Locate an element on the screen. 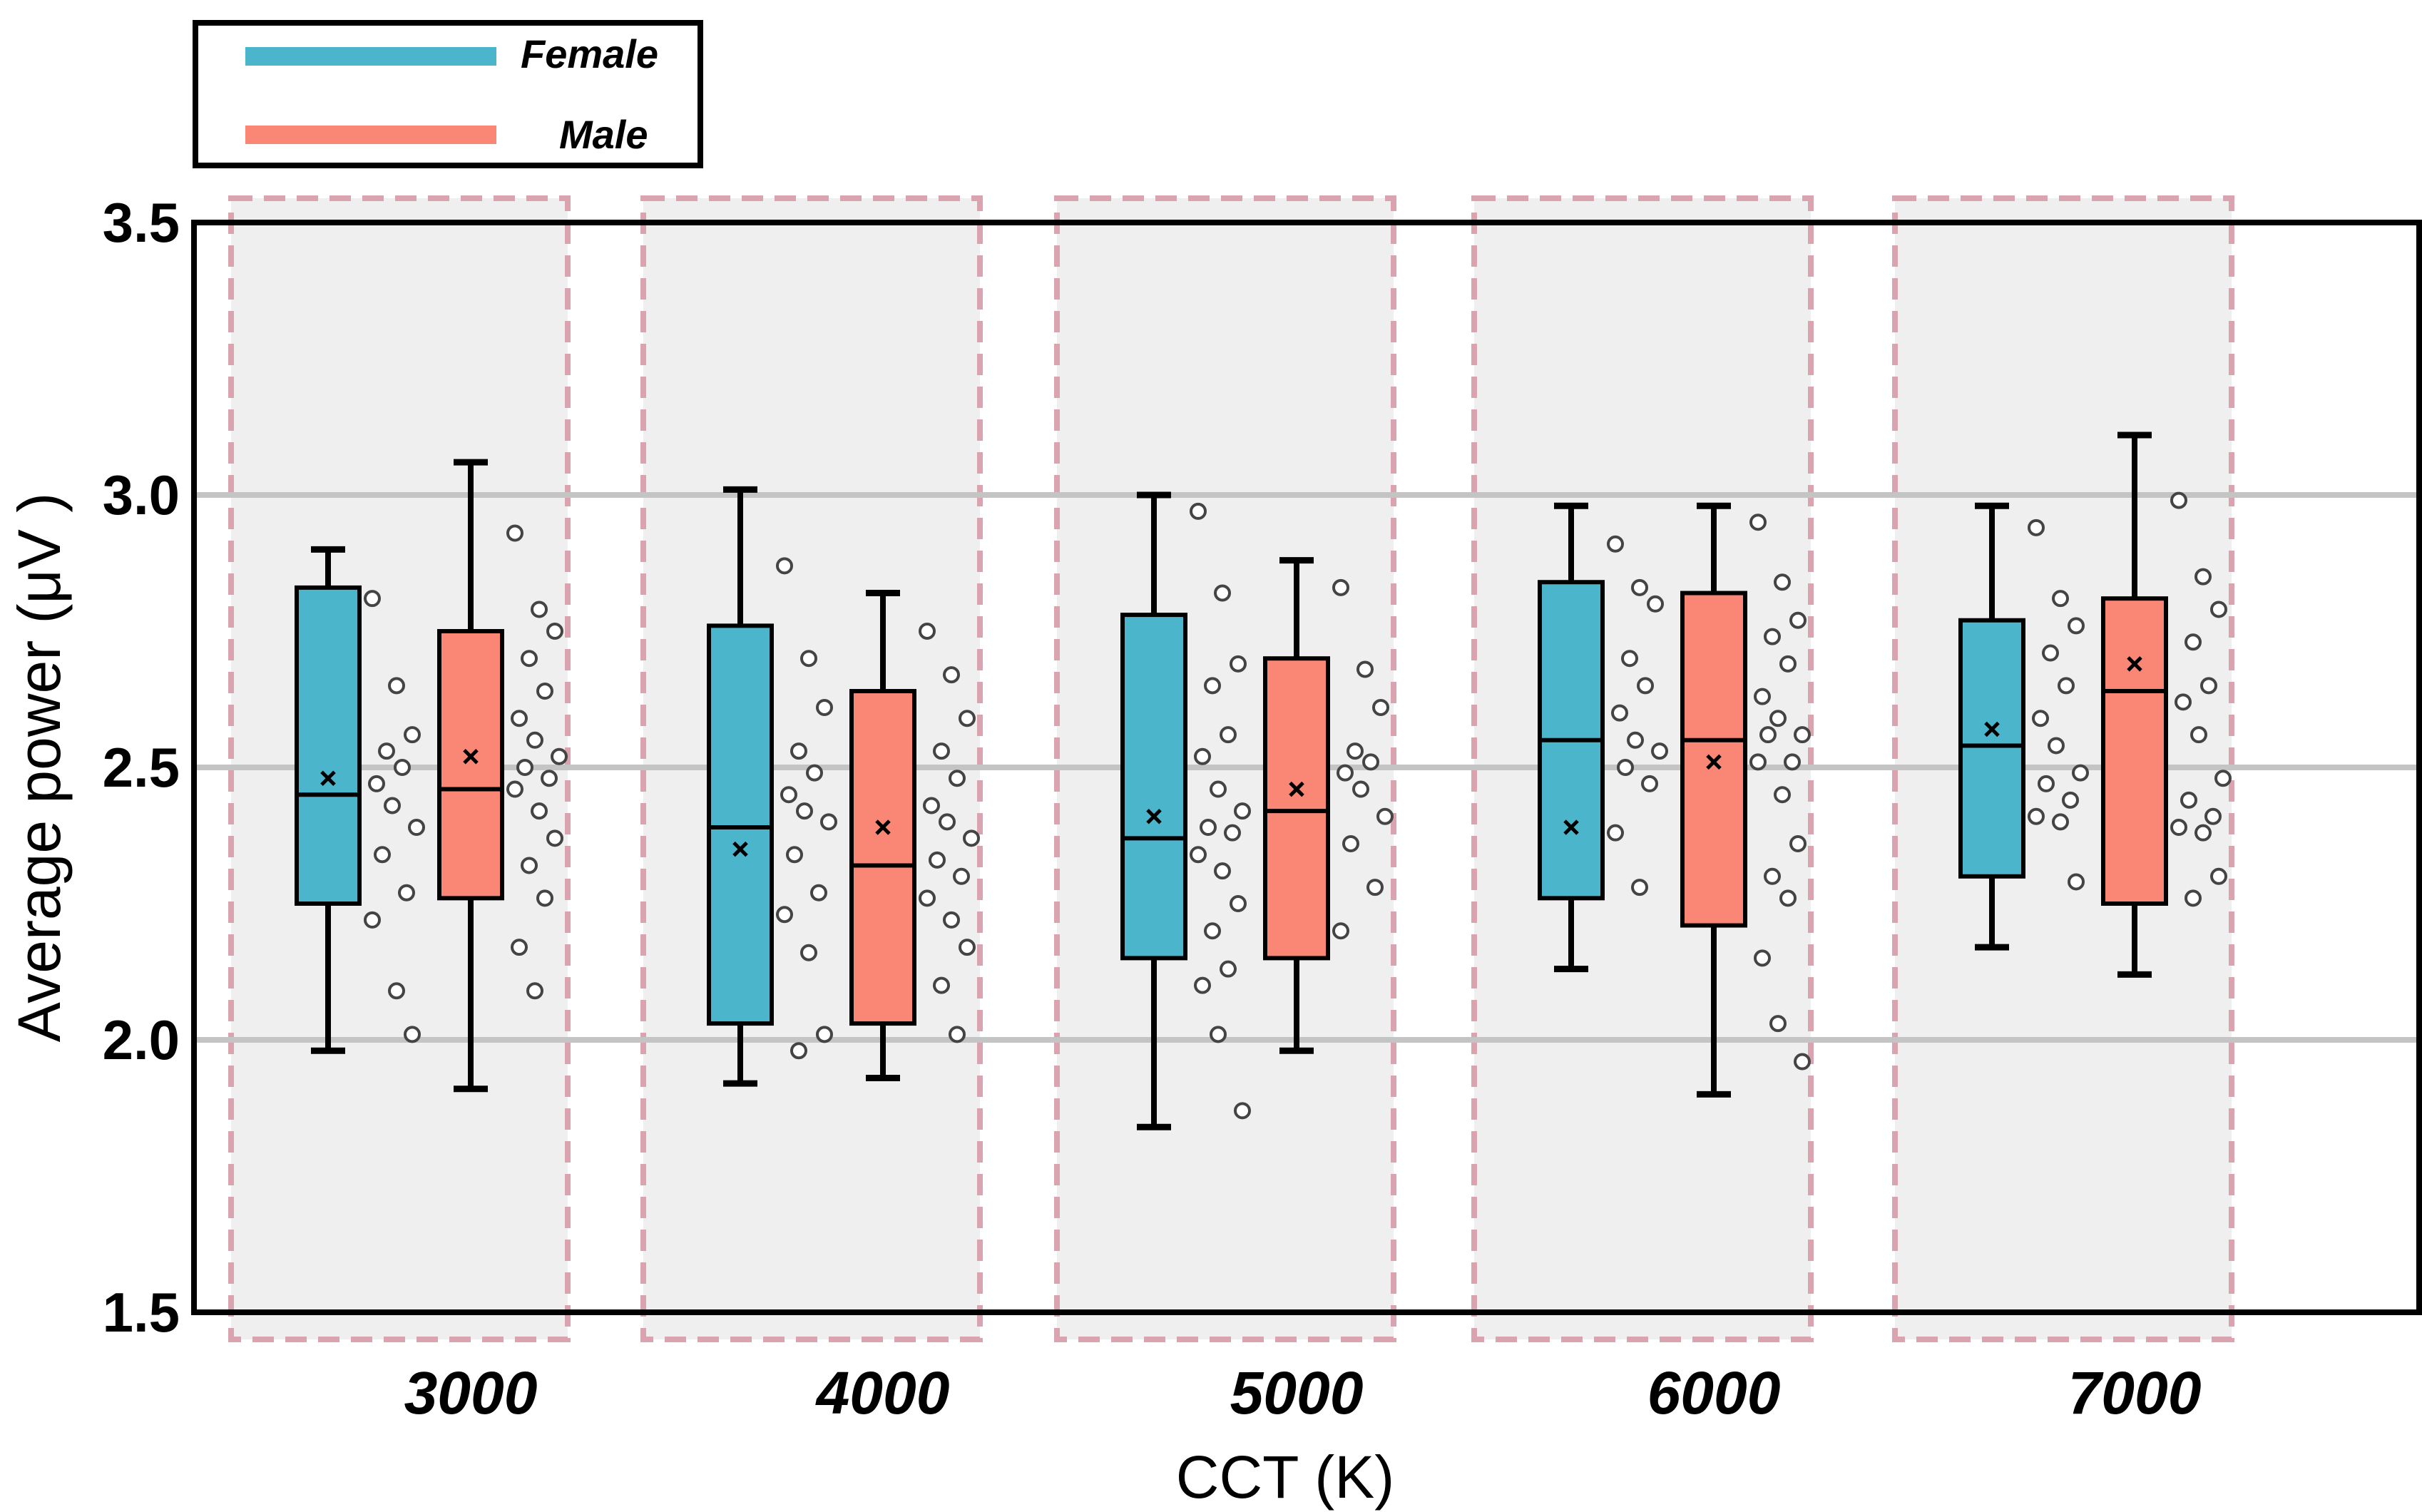 The height and width of the screenshot is (1512, 2422). x-tick-label: 4000 is located at coordinates (882, 1392).